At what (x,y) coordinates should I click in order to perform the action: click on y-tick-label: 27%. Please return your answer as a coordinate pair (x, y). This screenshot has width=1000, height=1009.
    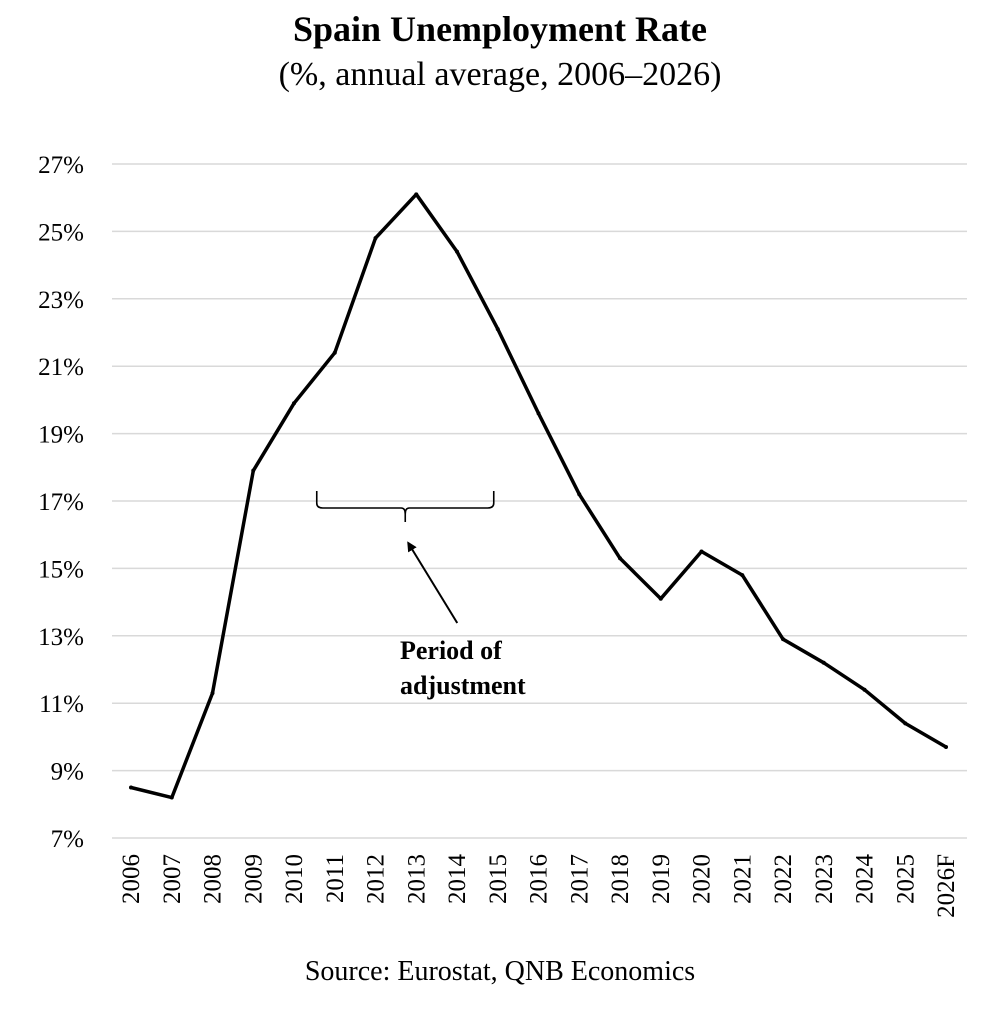
    Looking at the image, I should click on (61, 165).